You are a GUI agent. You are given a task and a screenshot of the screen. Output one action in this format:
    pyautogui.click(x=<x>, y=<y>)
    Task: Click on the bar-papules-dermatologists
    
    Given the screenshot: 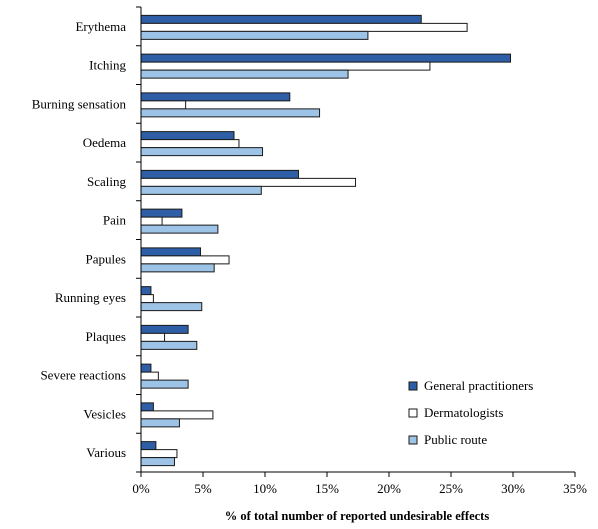 What is the action you would take?
    pyautogui.click(x=185, y=260)
    